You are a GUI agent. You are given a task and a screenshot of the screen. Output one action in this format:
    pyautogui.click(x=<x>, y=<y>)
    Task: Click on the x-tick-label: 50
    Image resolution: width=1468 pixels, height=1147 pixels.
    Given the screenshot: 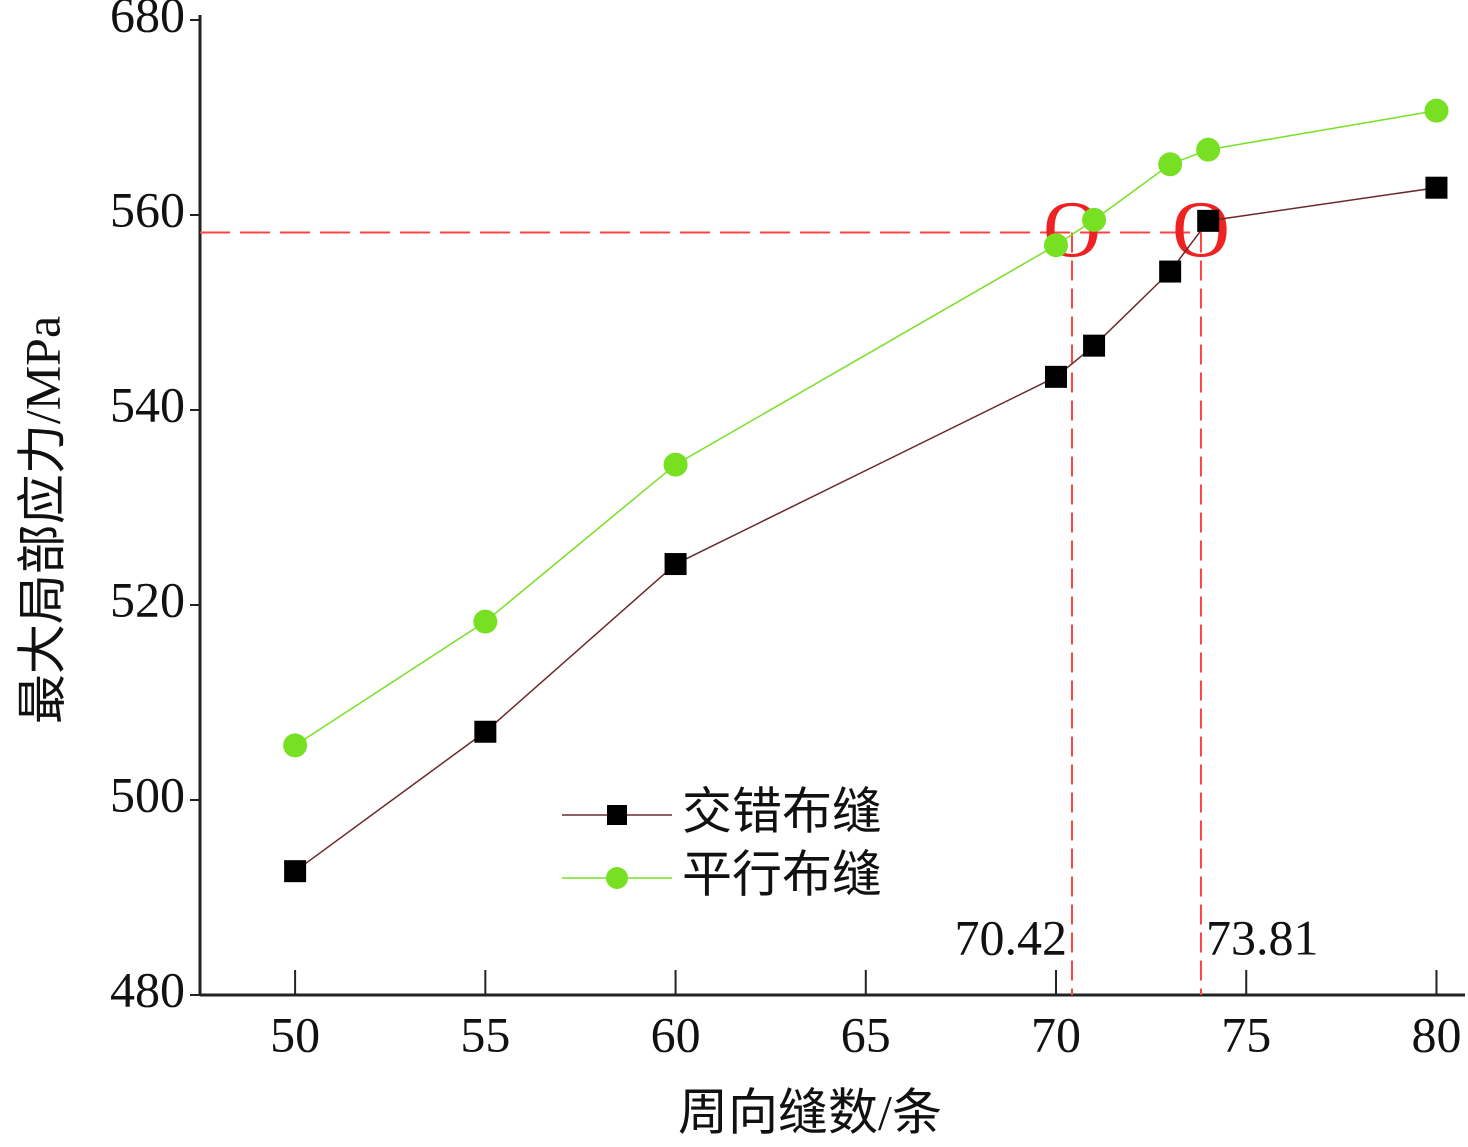 What is the action you would take?
    pyautogui.click(x=295, y=1034)
    